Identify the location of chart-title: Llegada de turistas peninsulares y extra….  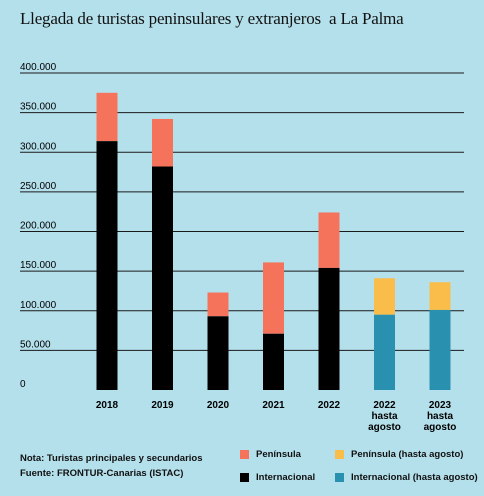
(212, 18).